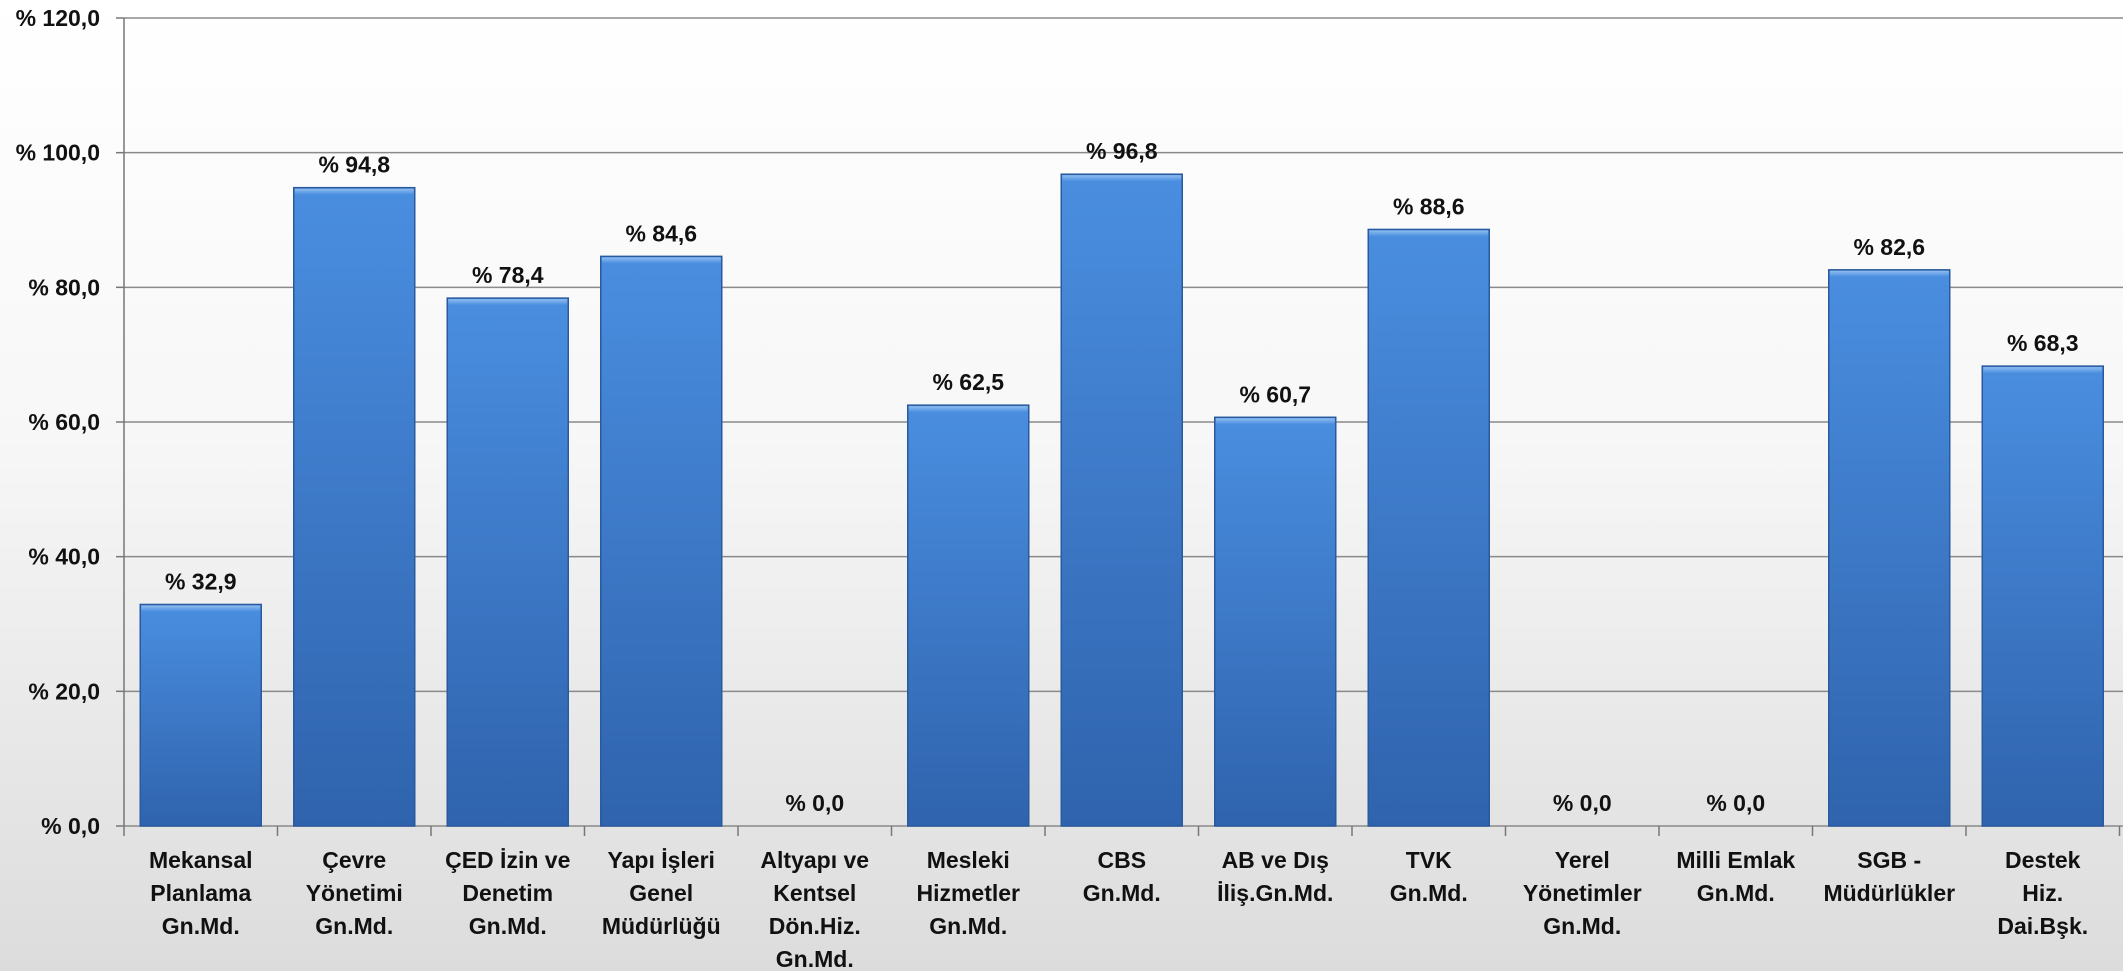  What do you see at coordinates (201, 581) in the screenshot?
I see `data-label: % 32,9` at bounding box center [201, 581].